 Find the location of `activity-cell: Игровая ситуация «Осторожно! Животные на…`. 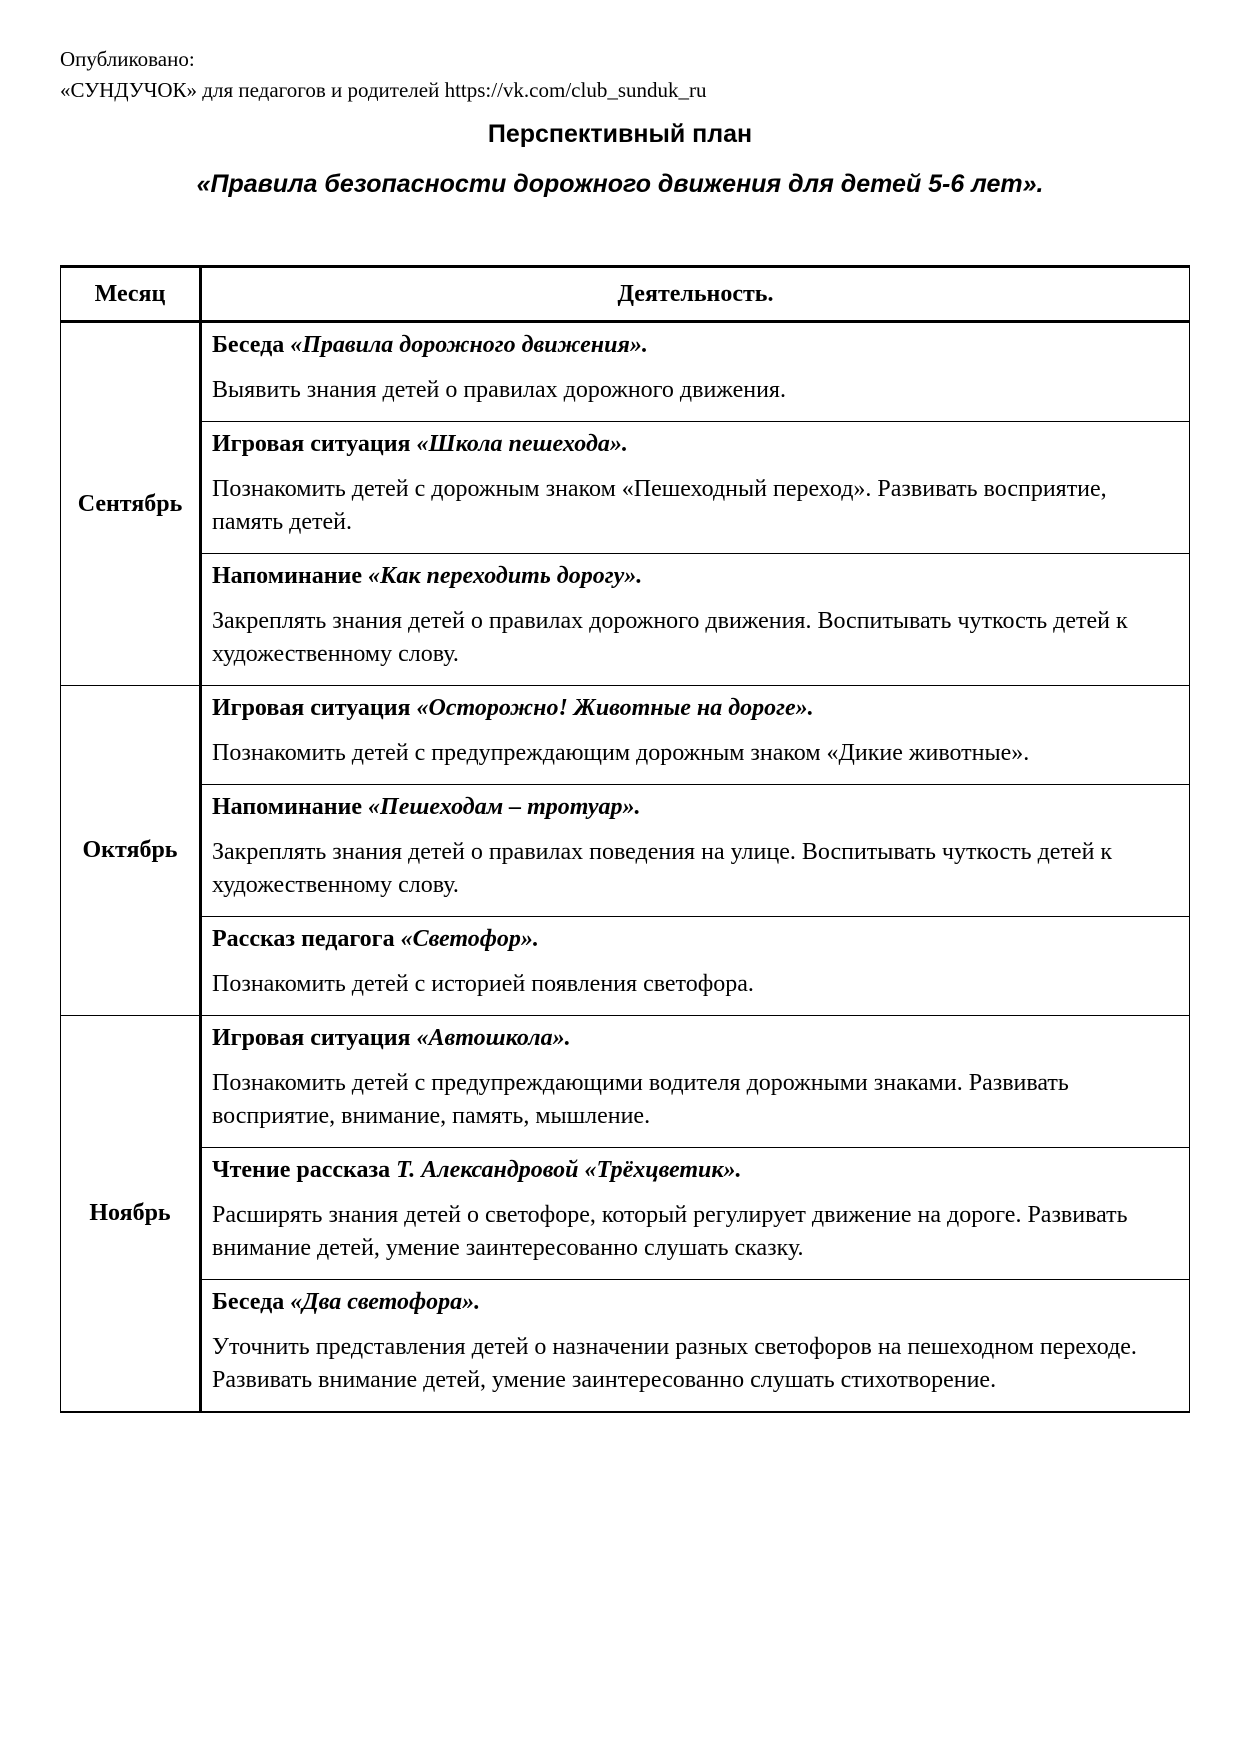

activity-cell: Игровая ситуация «Осторожно! Животные на… is located at coordinates (695, 735).